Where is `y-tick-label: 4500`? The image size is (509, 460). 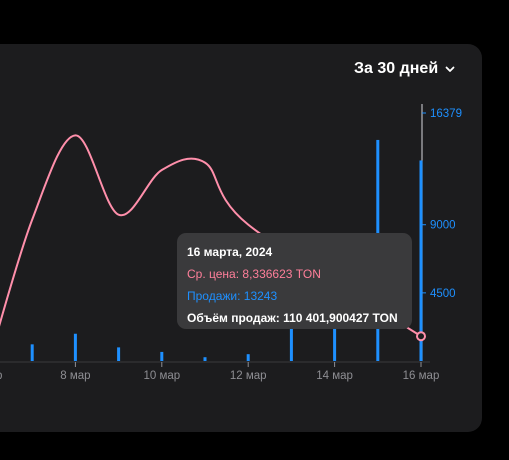
y-tick-label: 4500 is located at coordinates (443, 294).